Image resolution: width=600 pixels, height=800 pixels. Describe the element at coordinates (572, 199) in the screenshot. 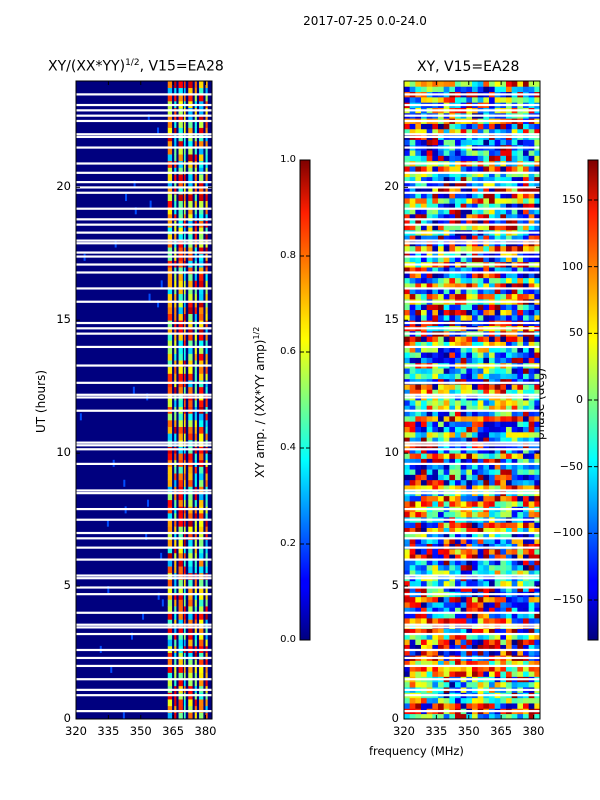

I see `colorbar-phase-tick-label: 150` at that location.